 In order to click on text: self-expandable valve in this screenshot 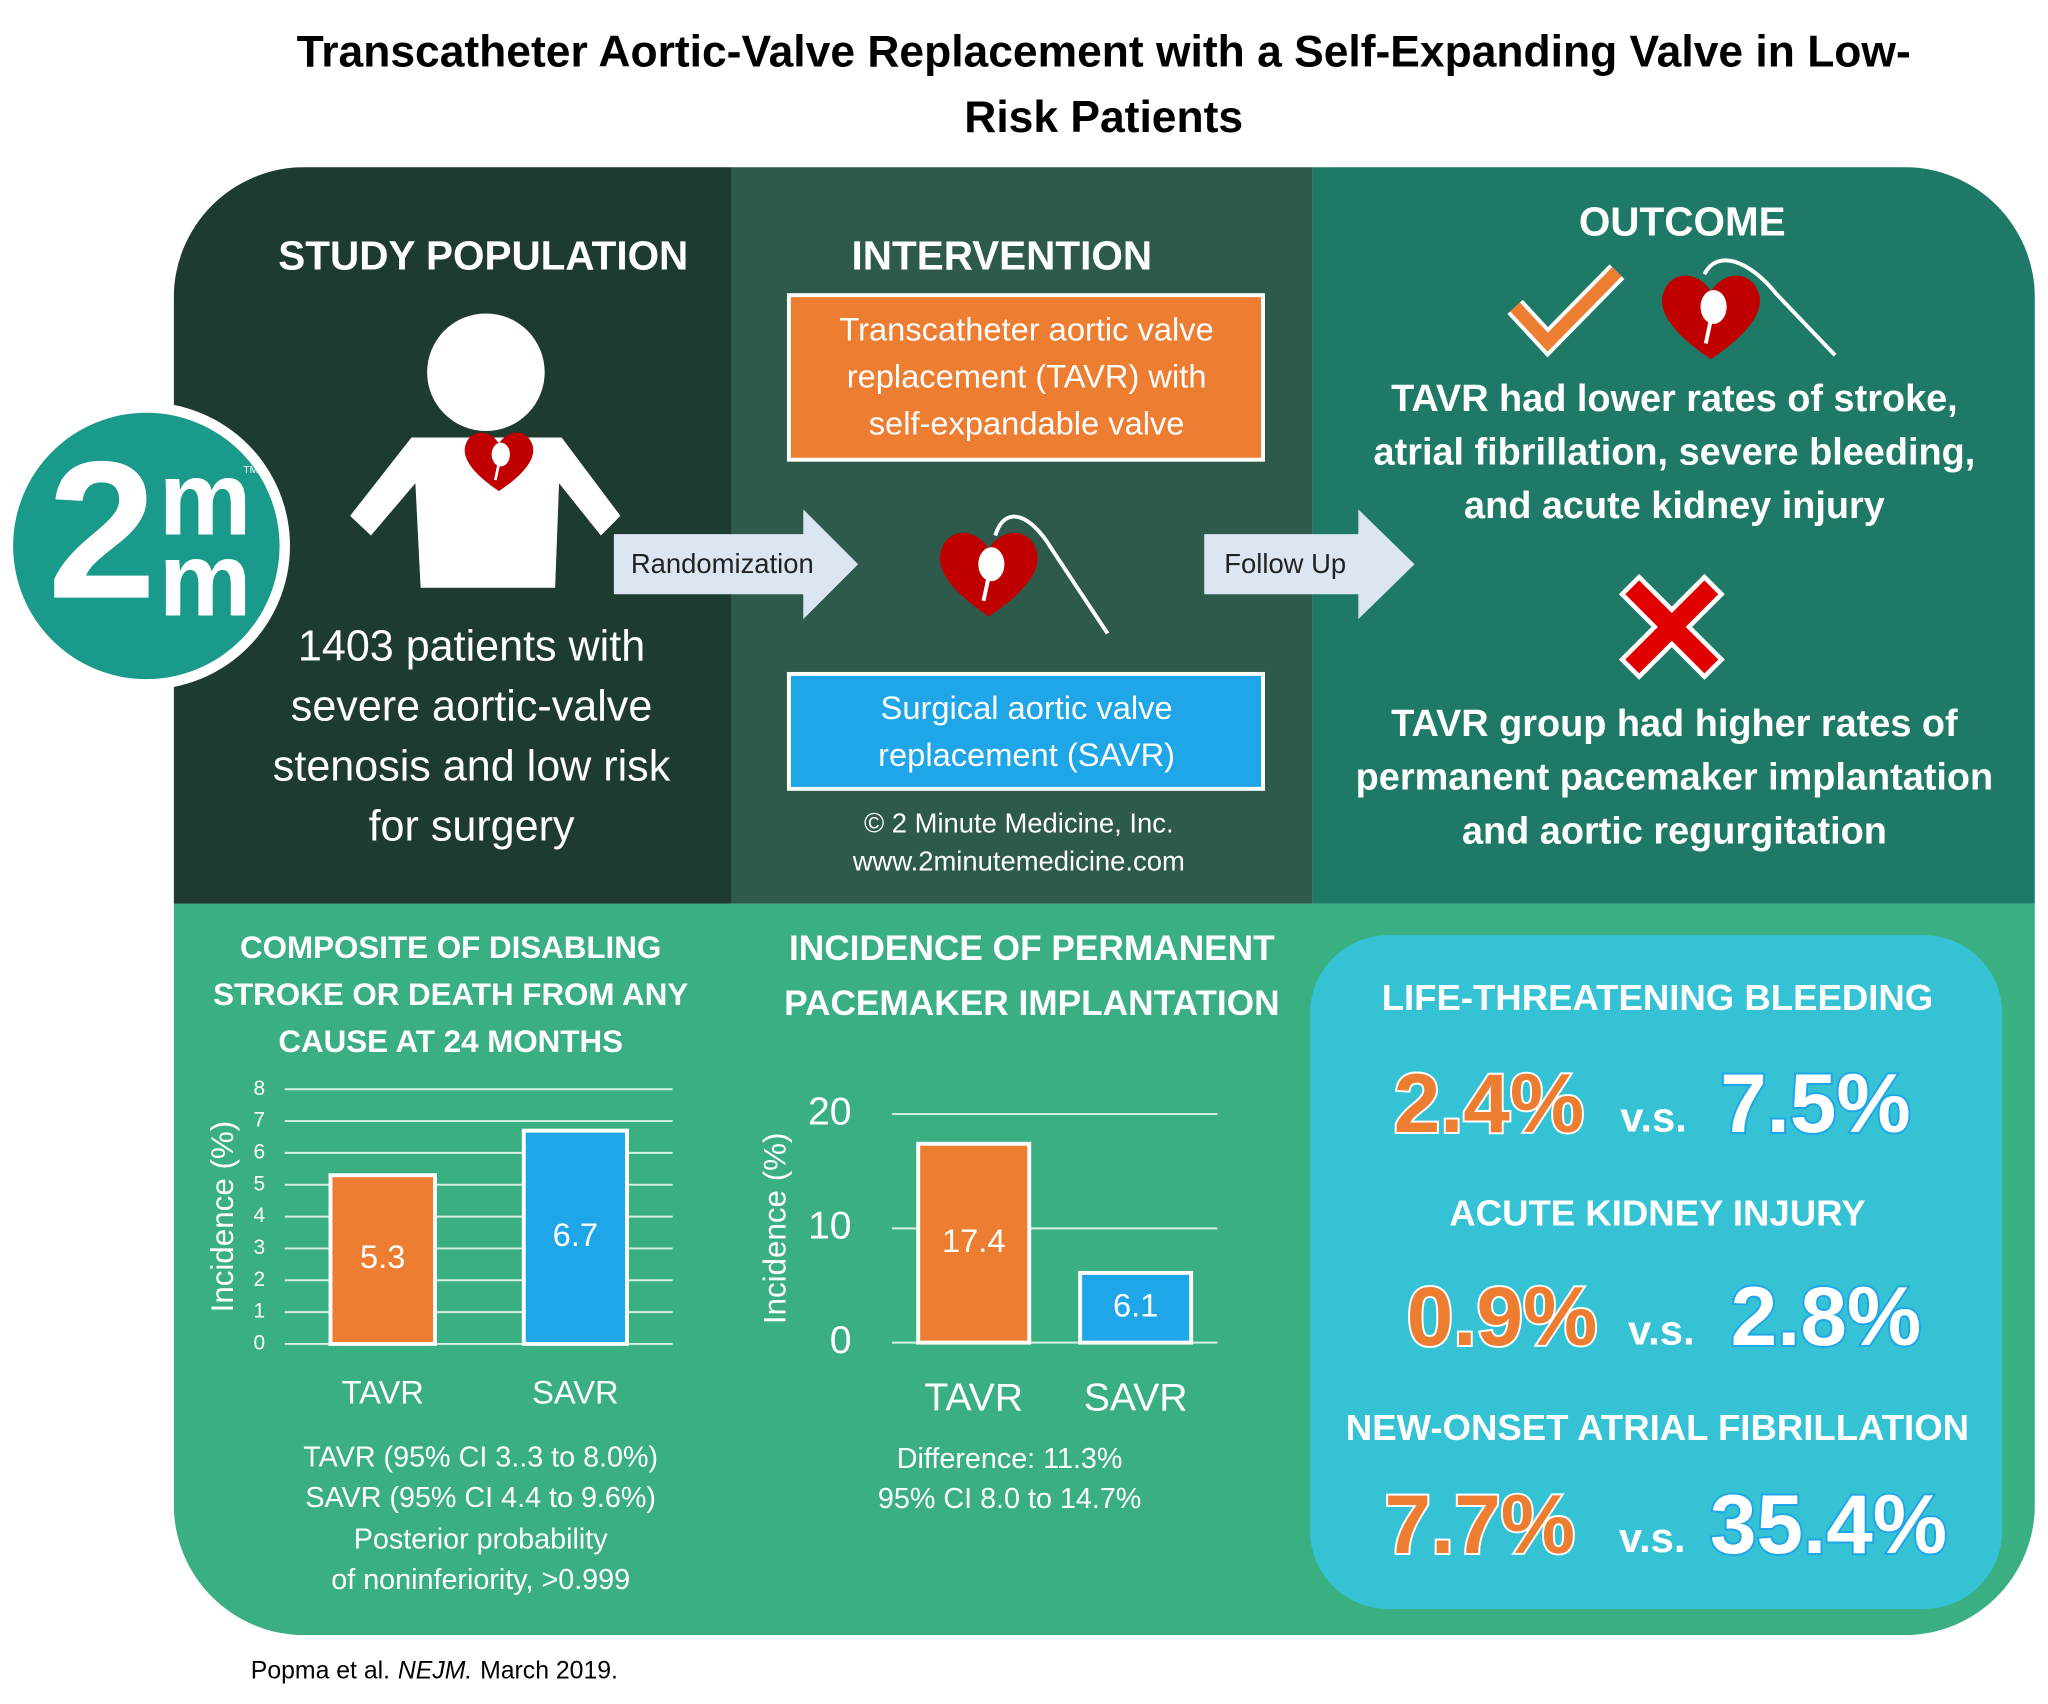, I will do `click(1027, 422)`.